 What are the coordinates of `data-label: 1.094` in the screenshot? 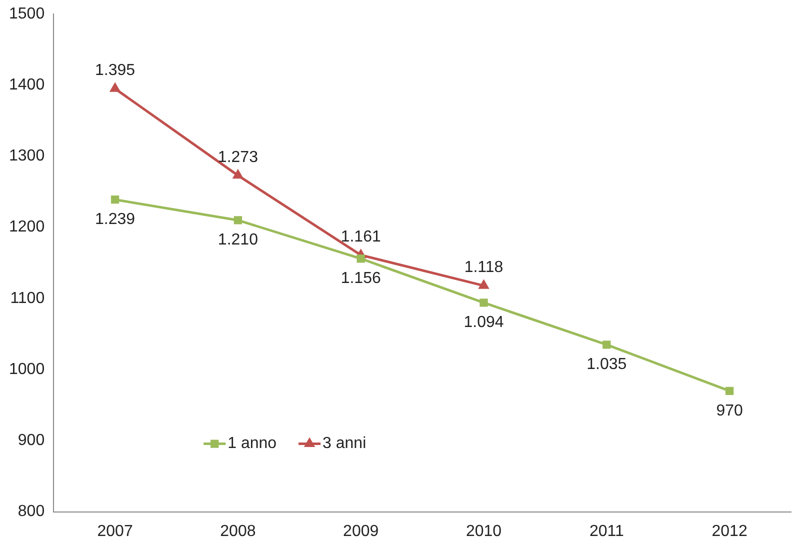 It's located at (484, 323).